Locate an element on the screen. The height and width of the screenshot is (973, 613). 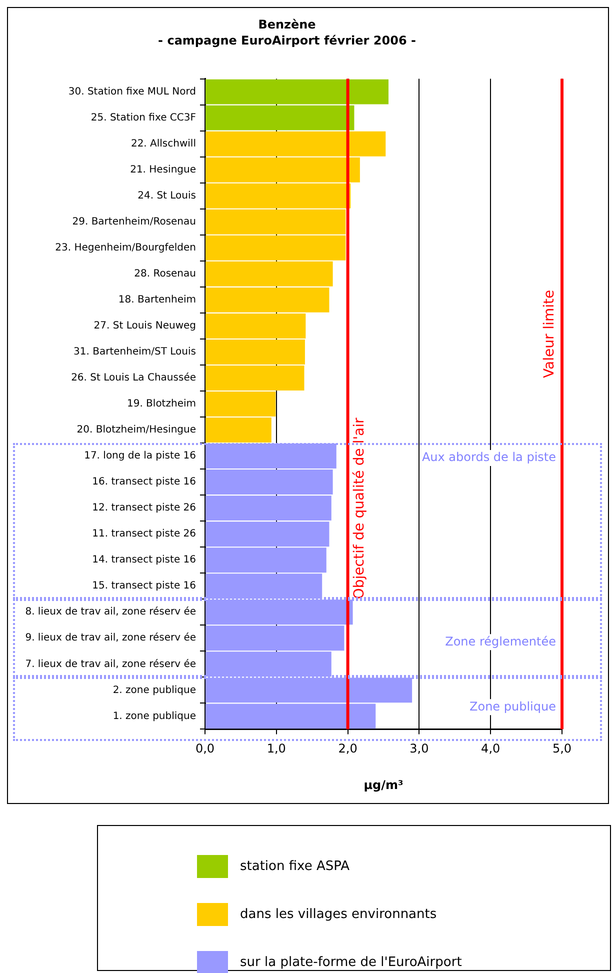
y-tick-label: 17. long de la piste 16 is located at coordinates (140, 456).